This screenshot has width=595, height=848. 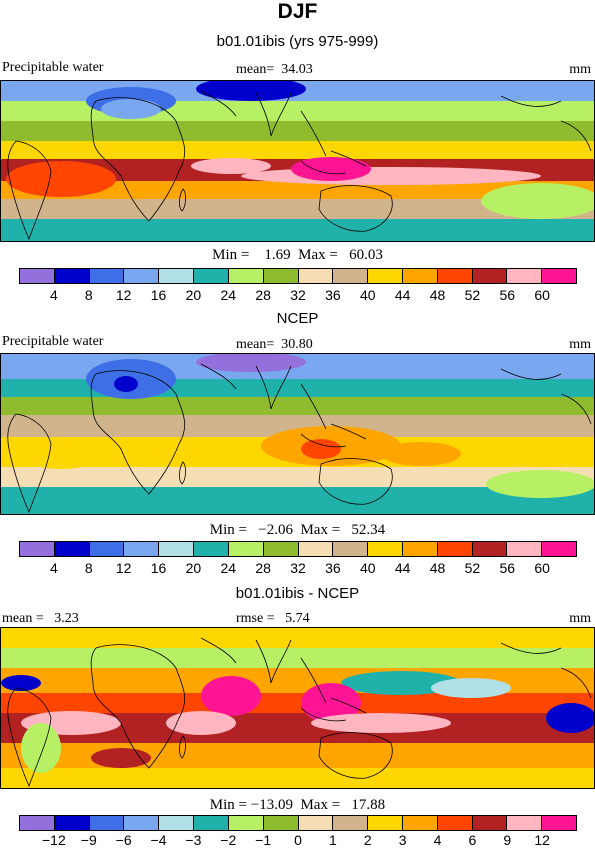 What do you see at coordinates (472, 840) in the screenshot?
I see `colorbar-tick-label: 6` at bounding box center [472, 840].